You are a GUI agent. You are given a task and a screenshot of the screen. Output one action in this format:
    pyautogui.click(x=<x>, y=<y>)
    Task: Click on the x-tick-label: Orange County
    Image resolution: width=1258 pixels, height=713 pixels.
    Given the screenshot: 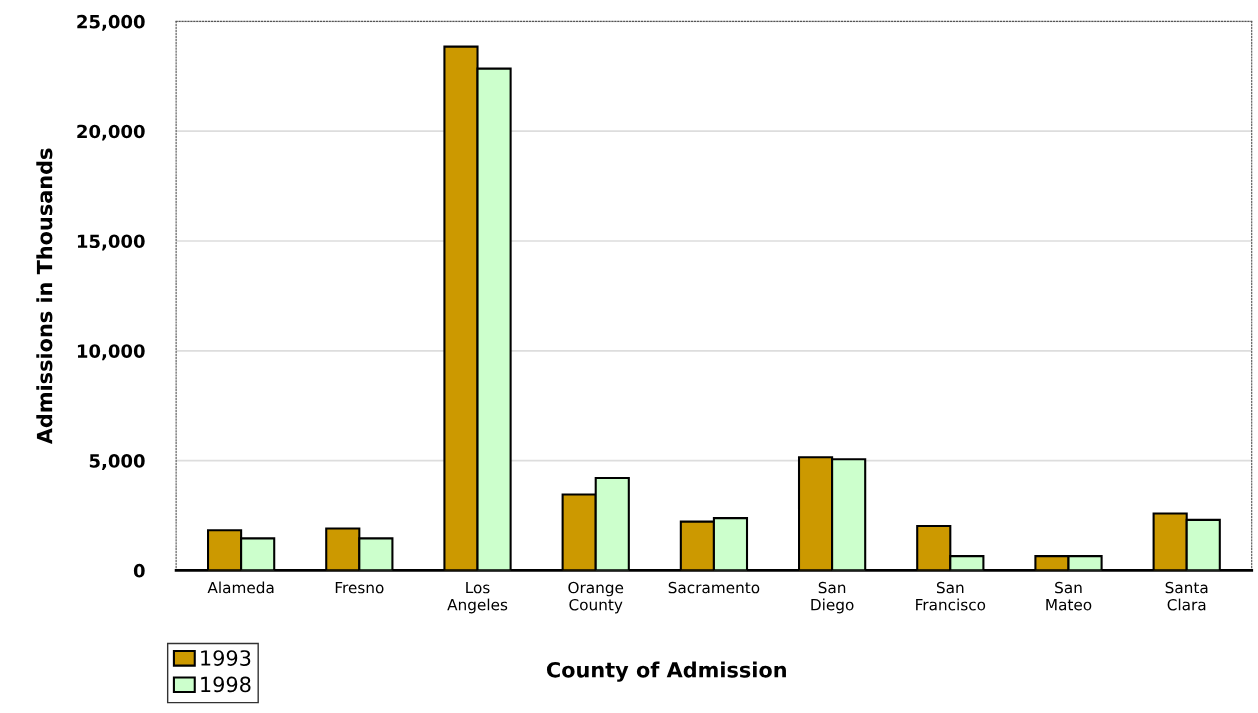 What is the action you would take?
    pyautogui.click(x=596, y=597)
    